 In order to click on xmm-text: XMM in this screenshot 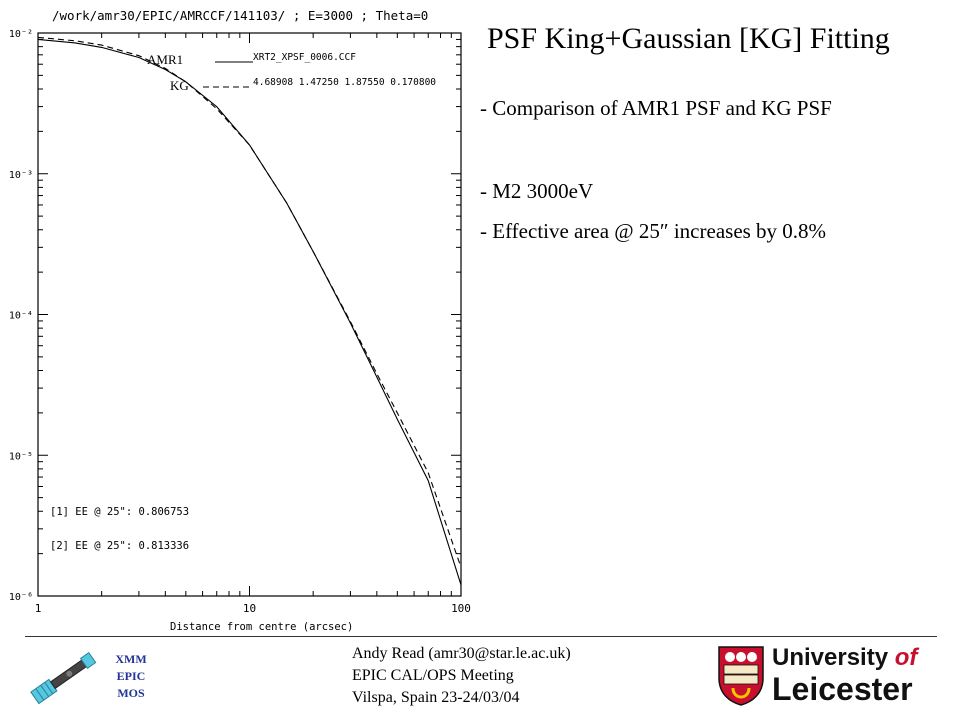, I will do `click(131, 659)`.